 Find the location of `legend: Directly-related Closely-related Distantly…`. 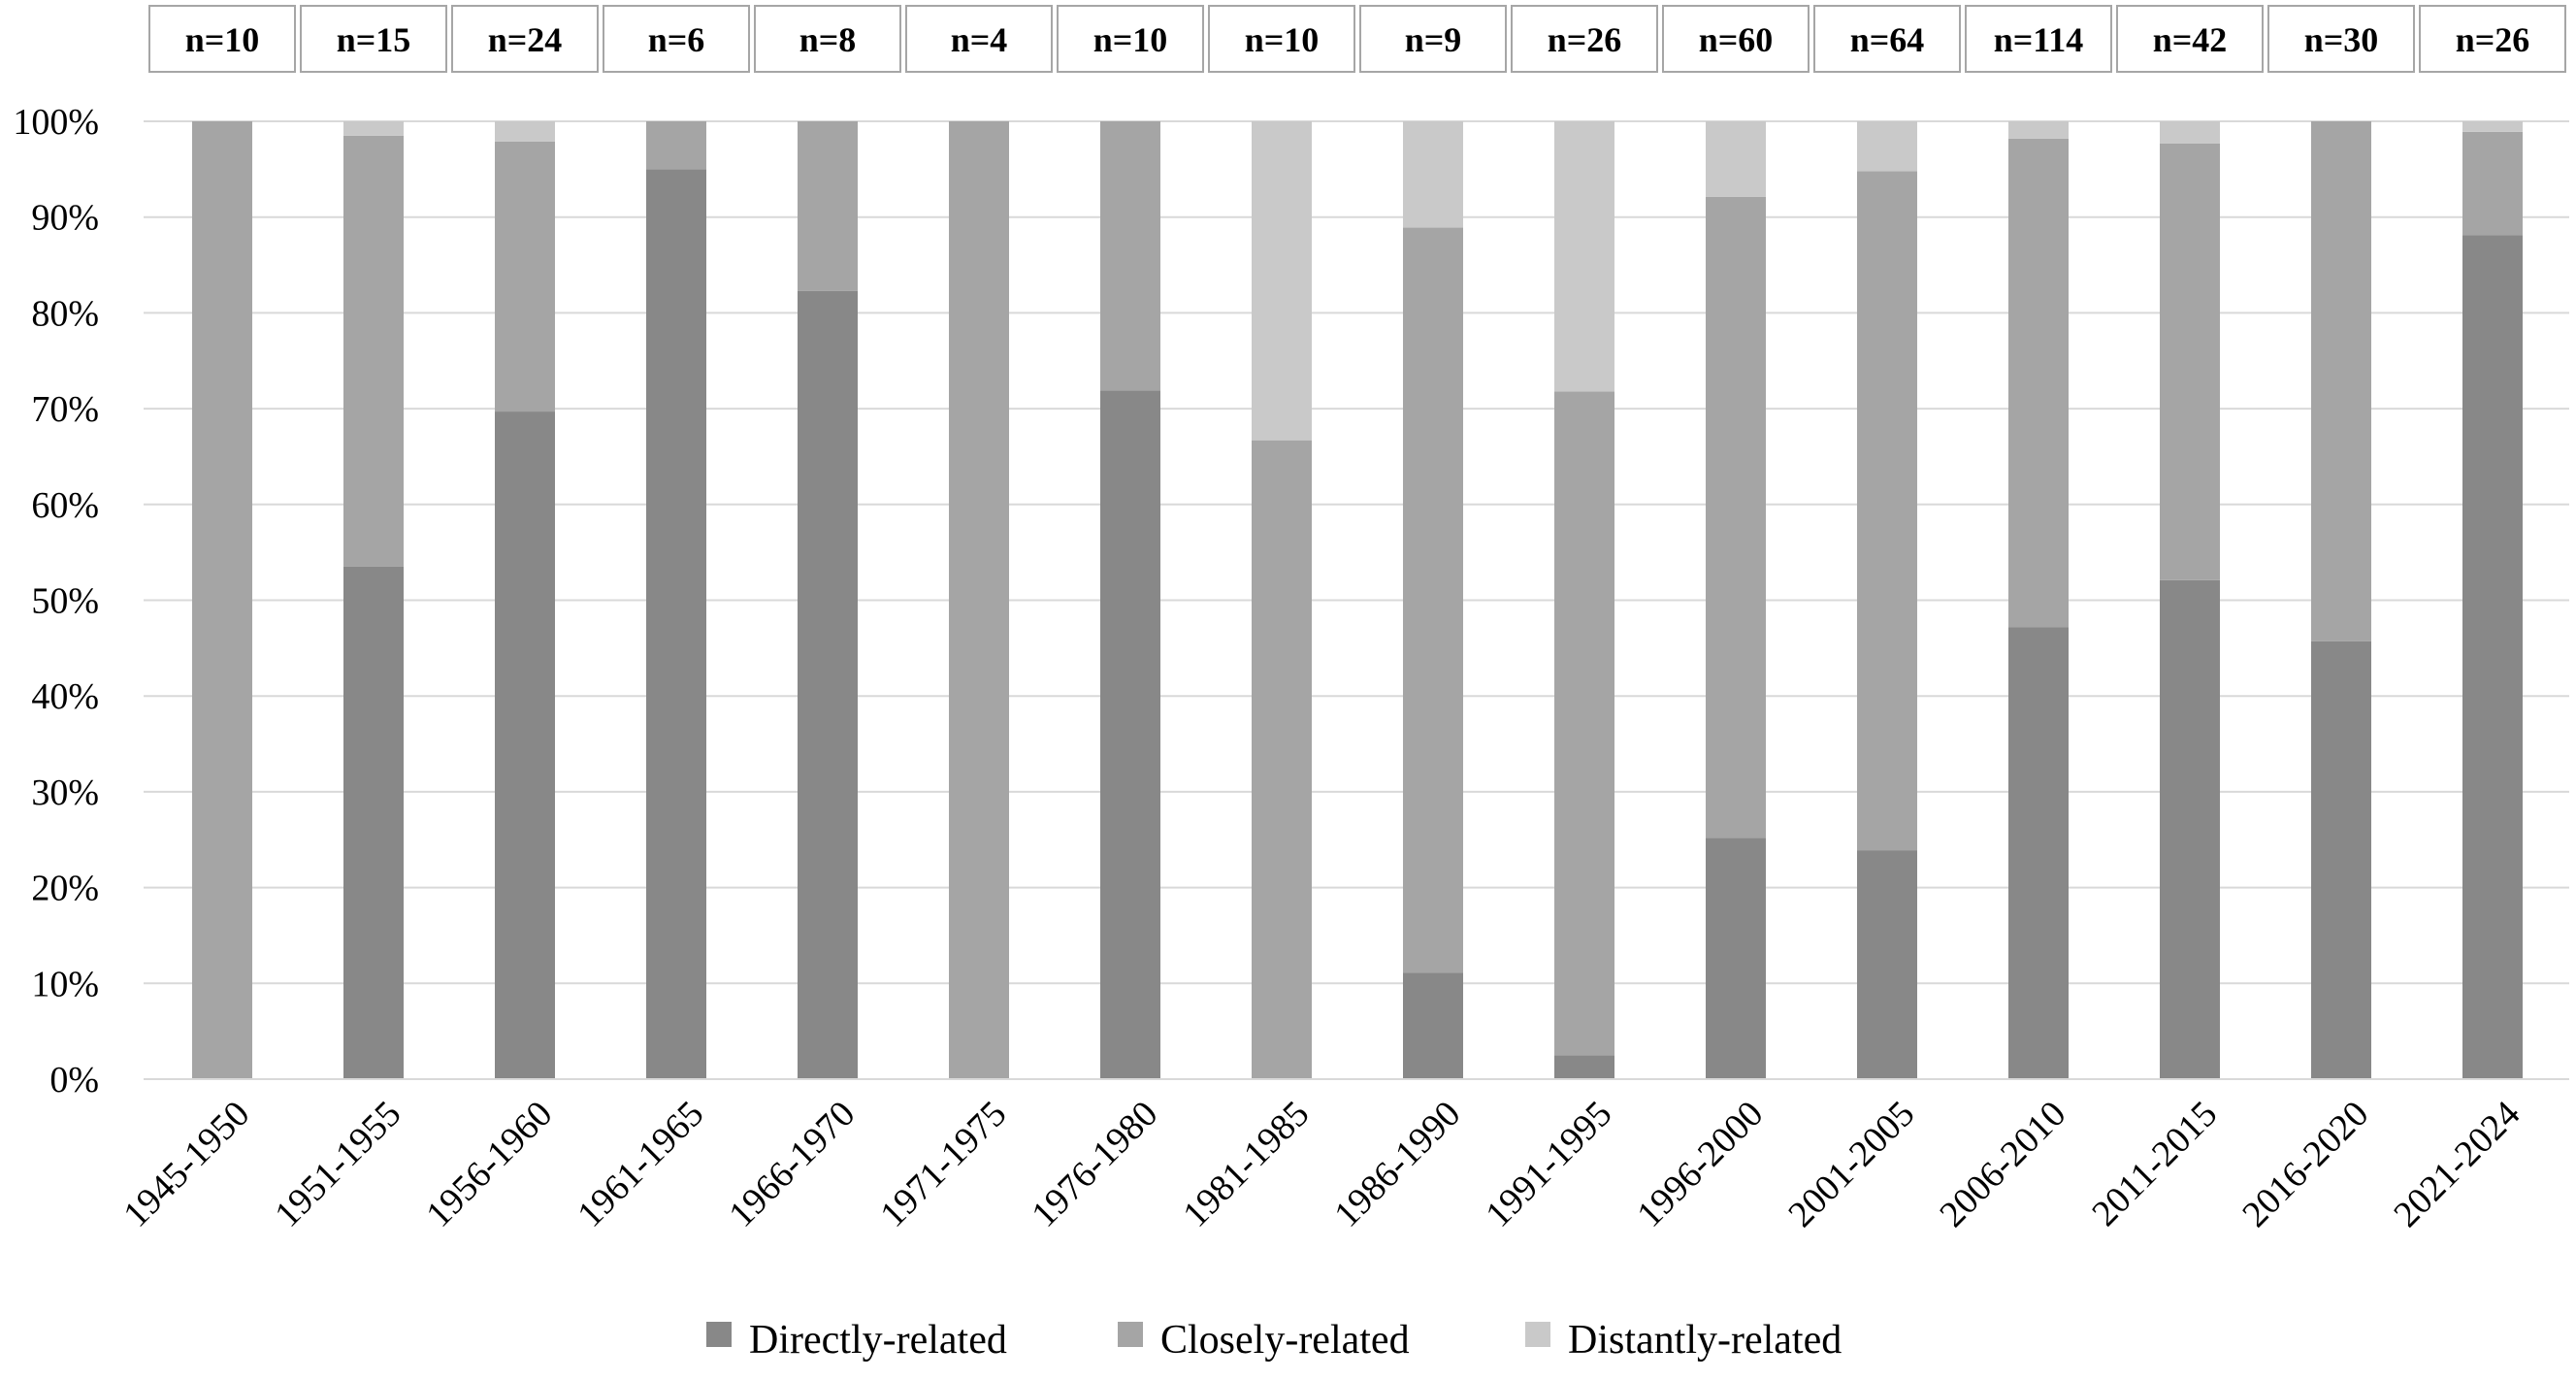

legend: Directly-related Closely-related Distantly… is located at coordinates (1274, 1340).